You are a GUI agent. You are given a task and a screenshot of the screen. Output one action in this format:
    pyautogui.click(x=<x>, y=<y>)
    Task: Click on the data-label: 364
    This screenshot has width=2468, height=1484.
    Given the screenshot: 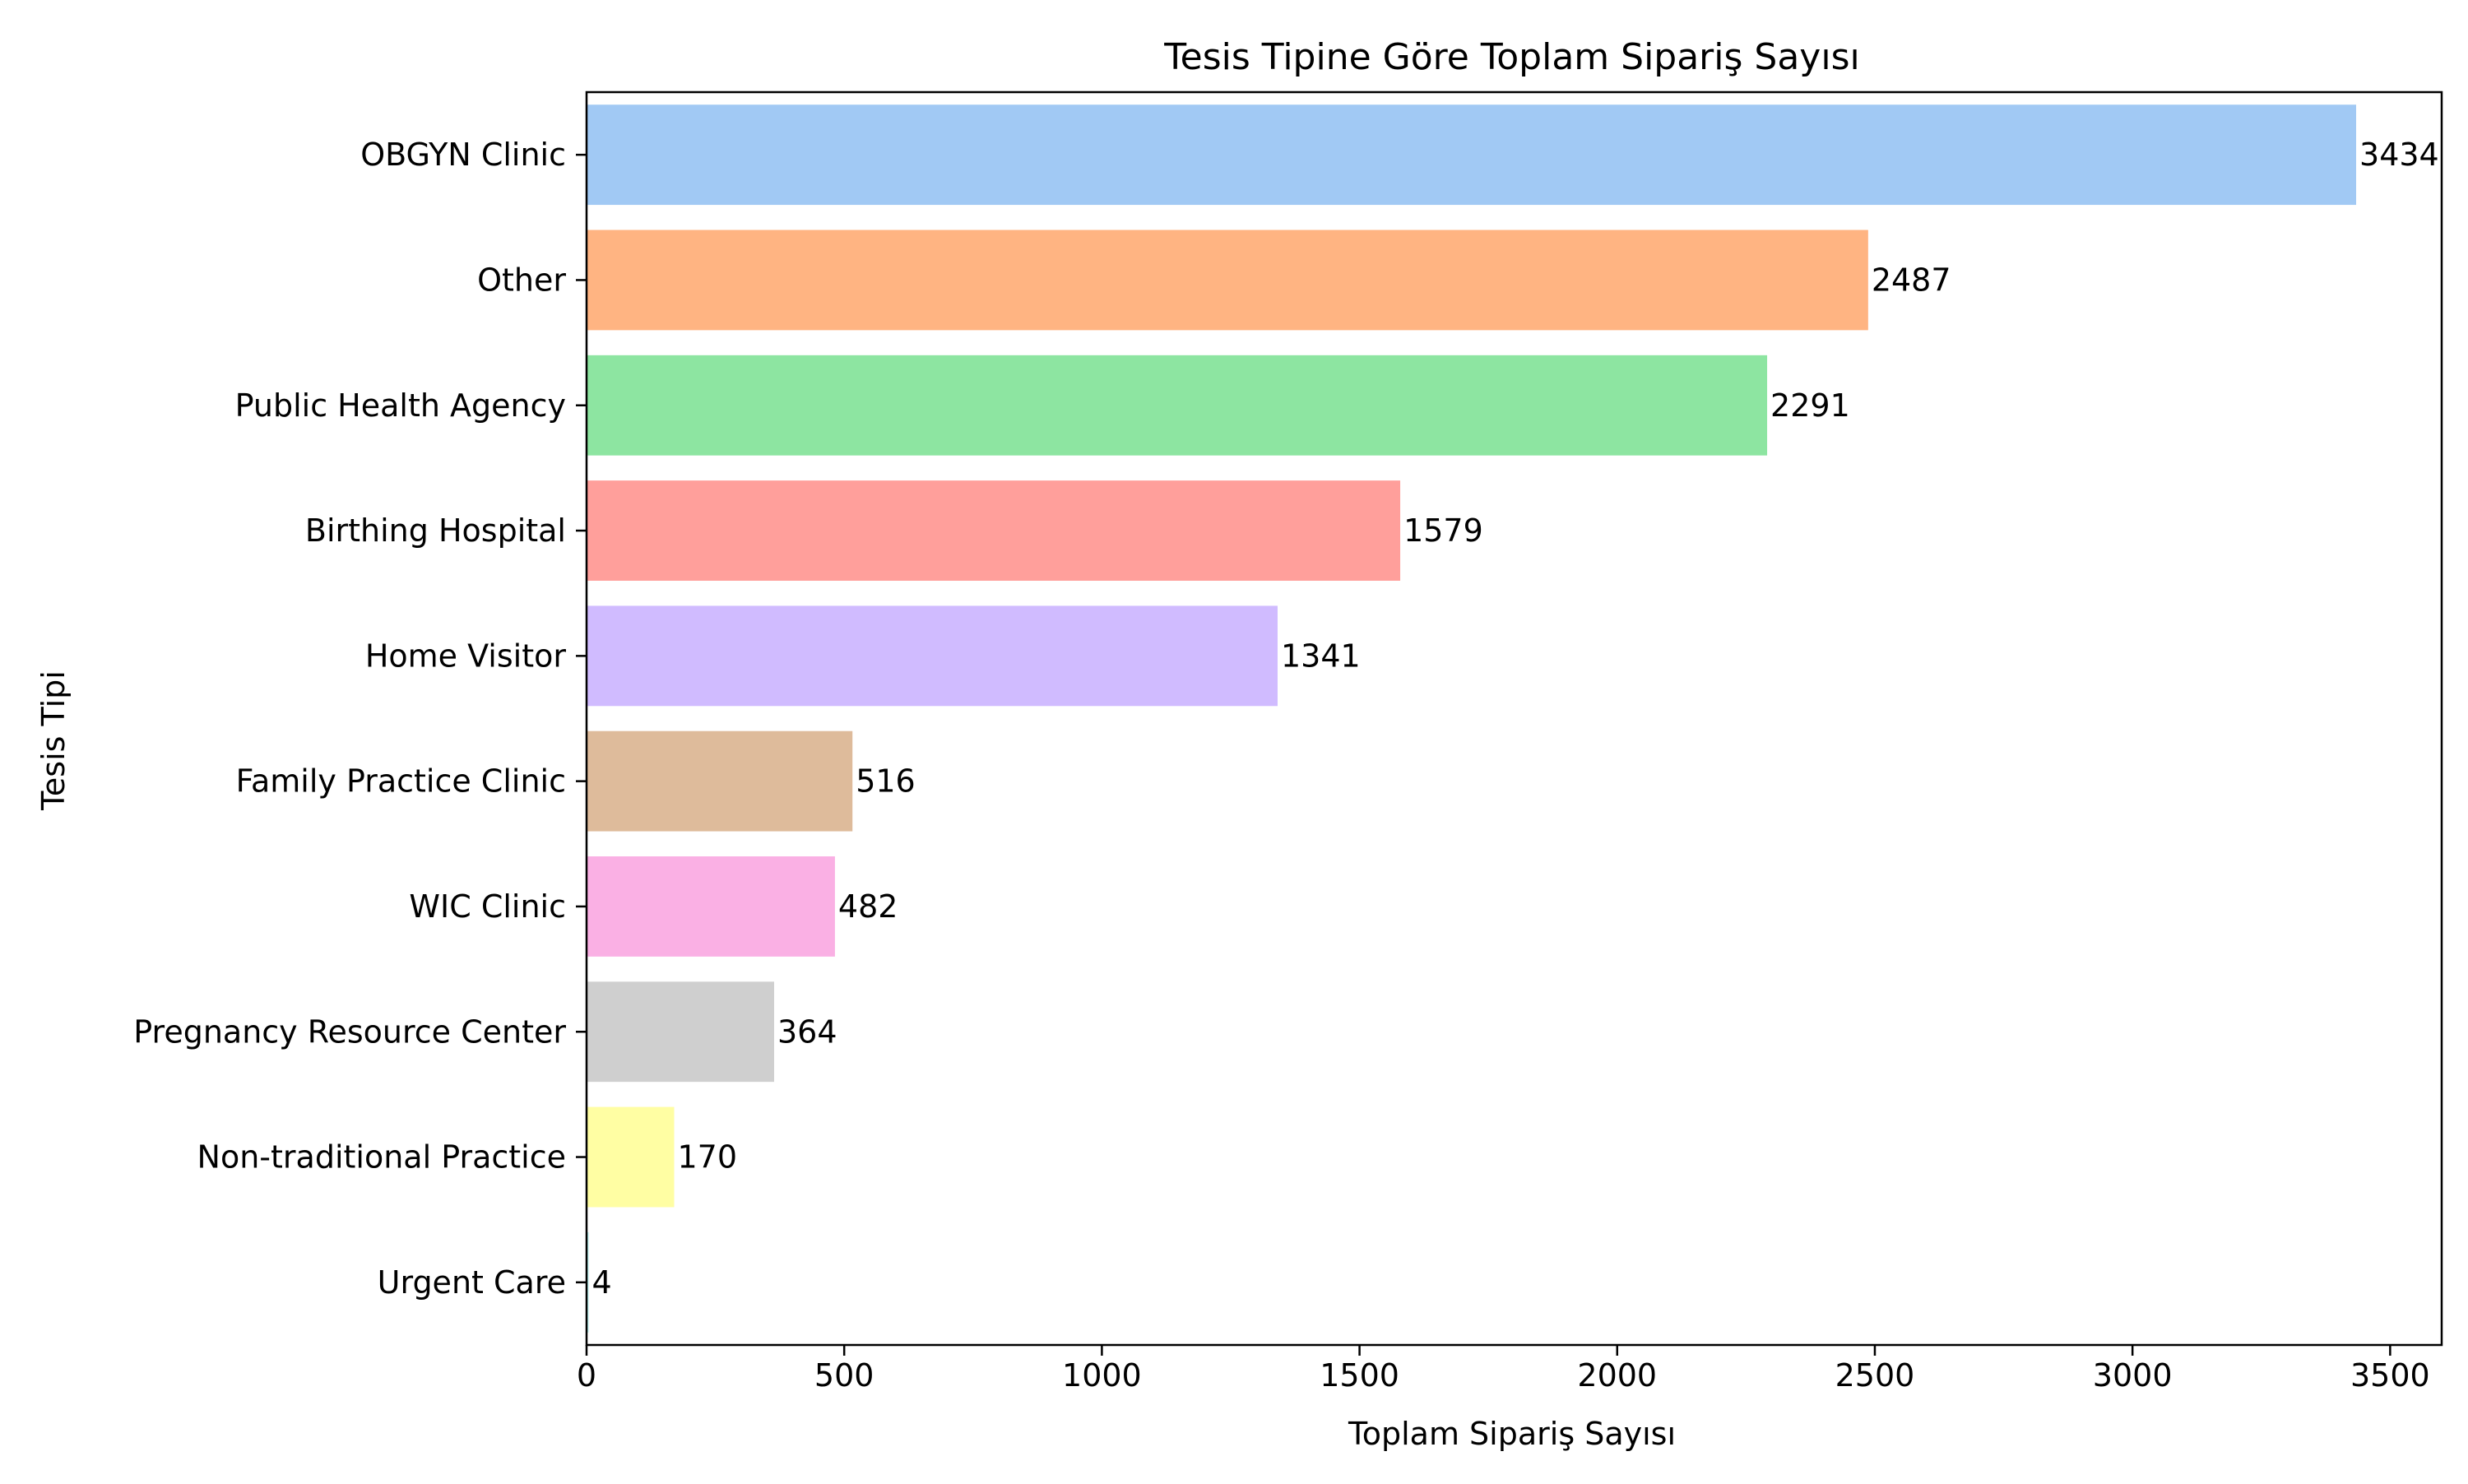 What is the action you would take?
    pyautogui.click(x=807, y=1031)
    